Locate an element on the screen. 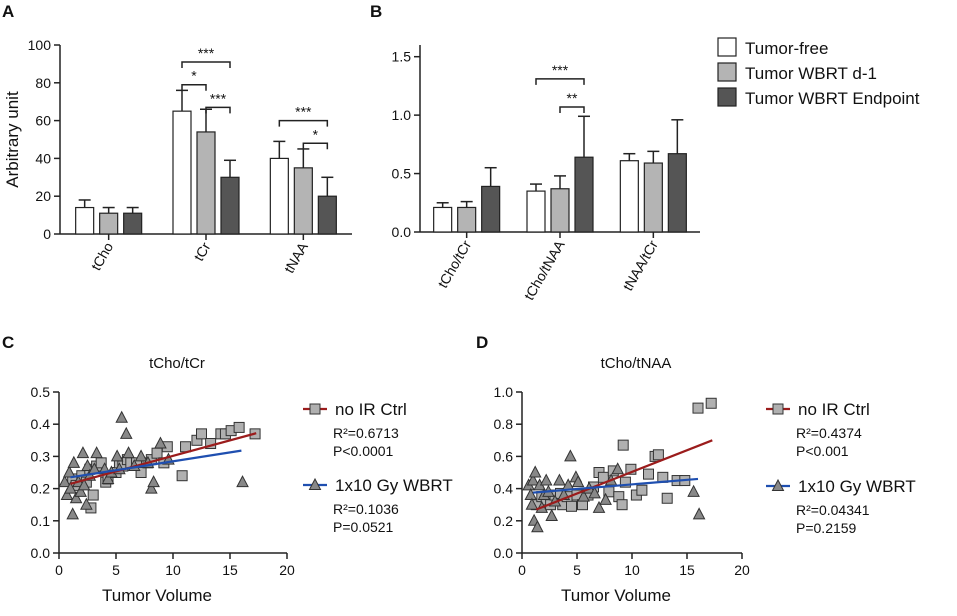 This screenshot has width=957, height=616. y-tick-label: 20 is located at coordinates (43, 196).